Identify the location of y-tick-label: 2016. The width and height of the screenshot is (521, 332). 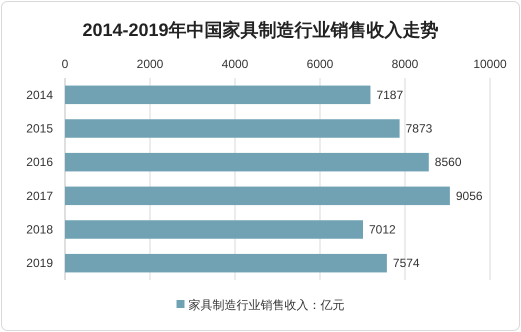
(40, 162).